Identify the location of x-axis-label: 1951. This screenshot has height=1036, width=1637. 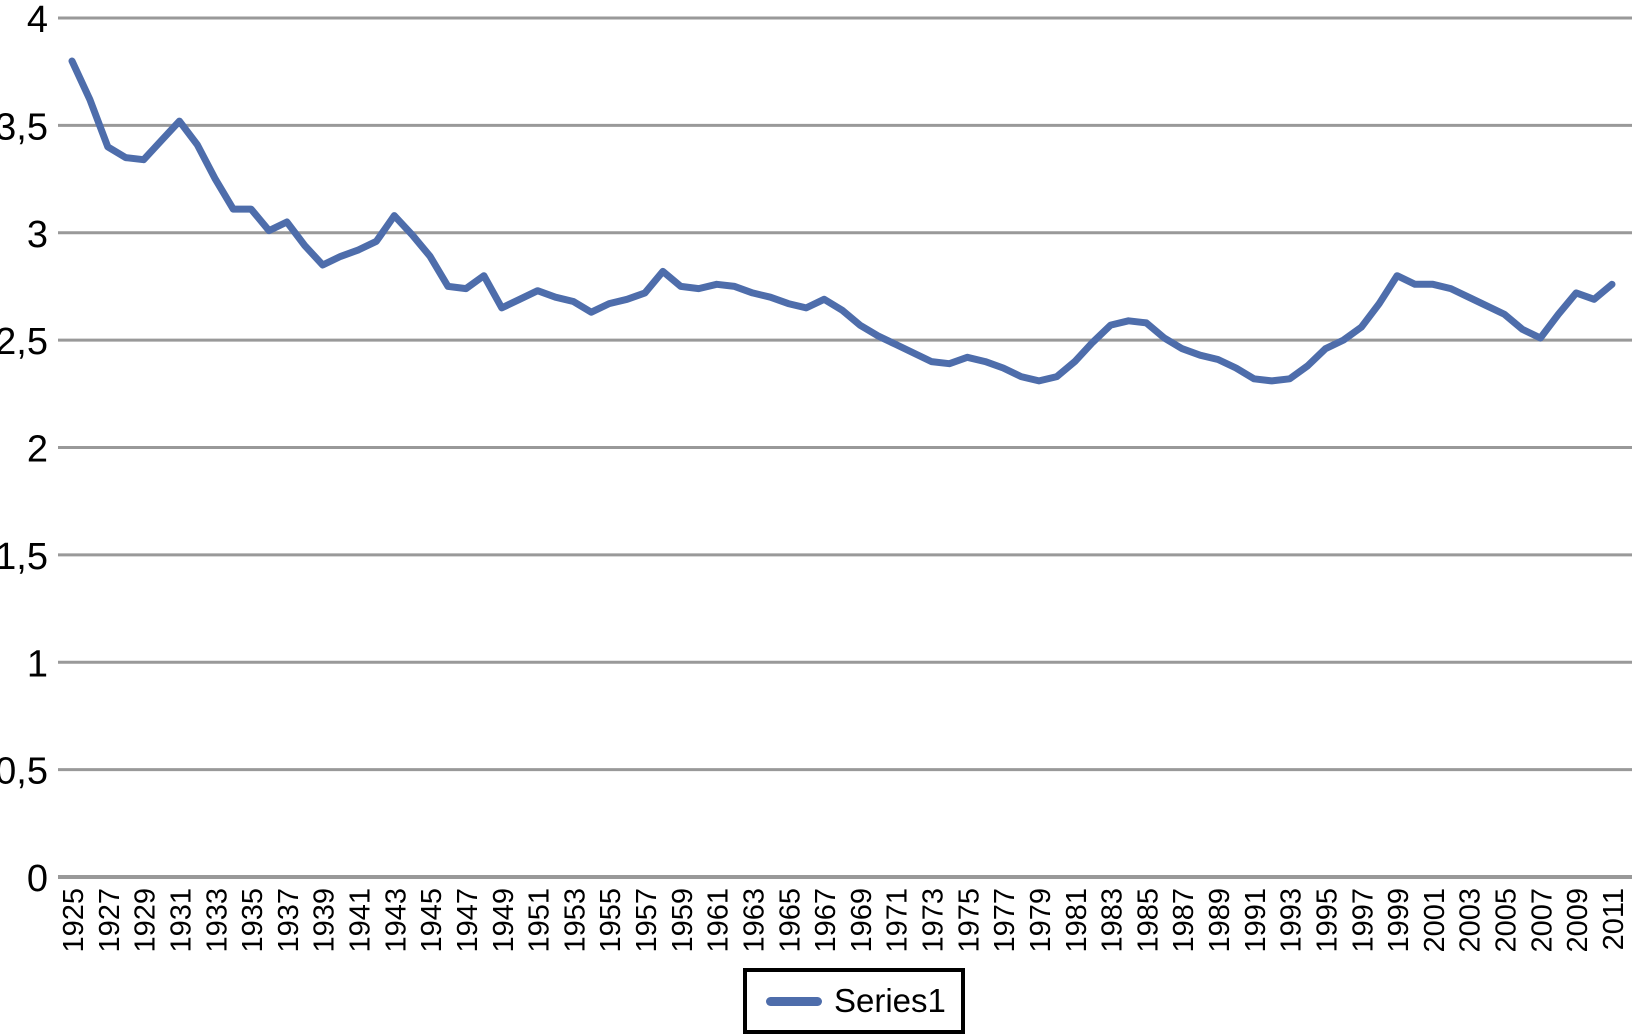
(540, 920).